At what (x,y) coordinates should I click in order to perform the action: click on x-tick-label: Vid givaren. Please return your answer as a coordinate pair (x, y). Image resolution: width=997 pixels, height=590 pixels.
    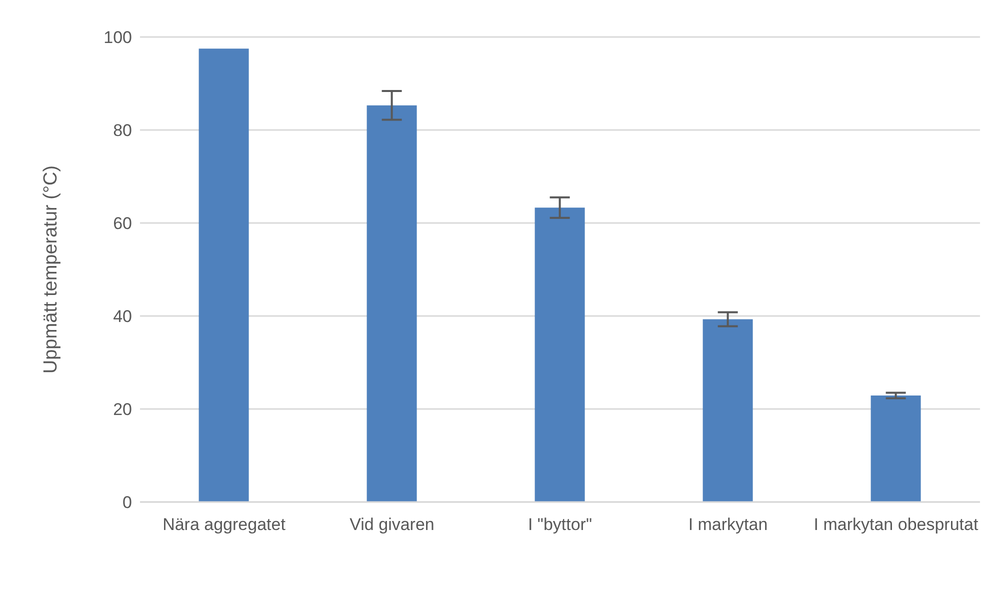
    Looking at the image, I should click on (392, 524).